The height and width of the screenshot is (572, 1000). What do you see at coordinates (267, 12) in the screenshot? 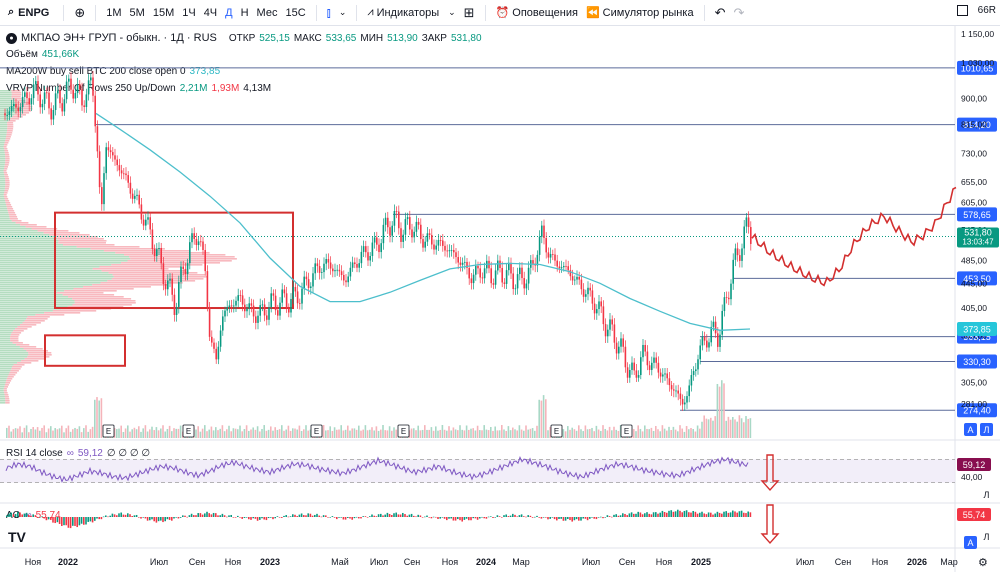
I see `interval-7: Мес` at bounding box center [267, 12].